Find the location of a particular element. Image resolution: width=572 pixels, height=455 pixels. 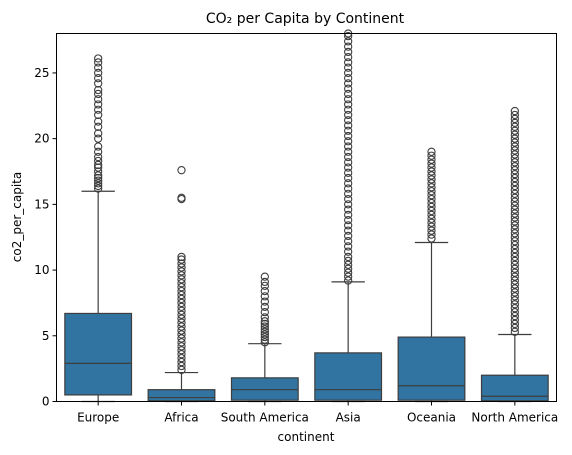

y-axis-label: co2_per_capita is located at coordinates (17, 217).